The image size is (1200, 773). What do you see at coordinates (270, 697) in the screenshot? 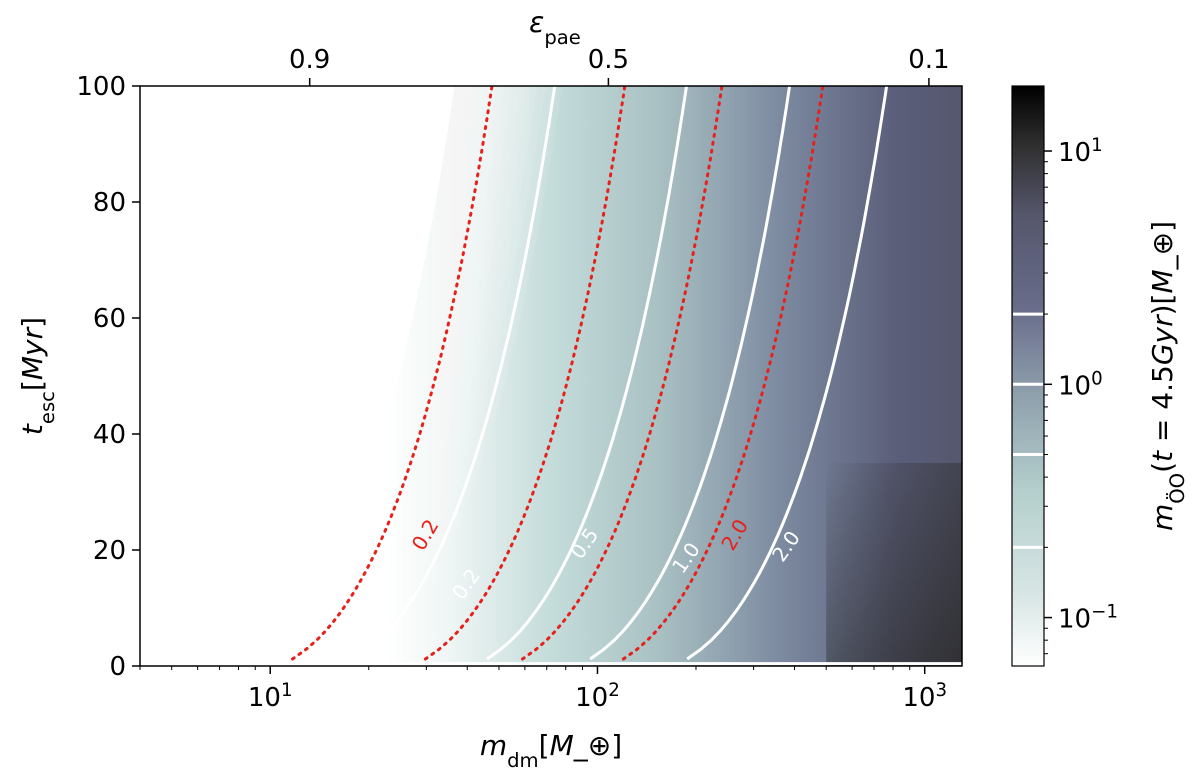
I see `x-tick-label: 10¹` at bounding box center [270, 697].